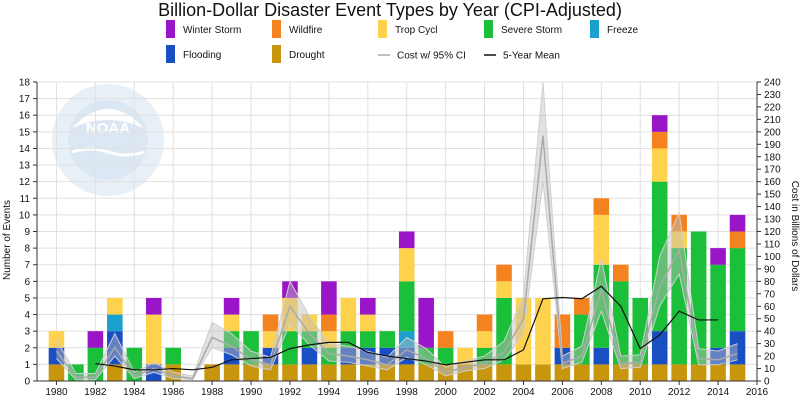 The image size is (800, 405). What do you see at coordinates (659, 140) in the screenshot?
I see `bar-wildfire-2011` at bounding box center [659, 140].